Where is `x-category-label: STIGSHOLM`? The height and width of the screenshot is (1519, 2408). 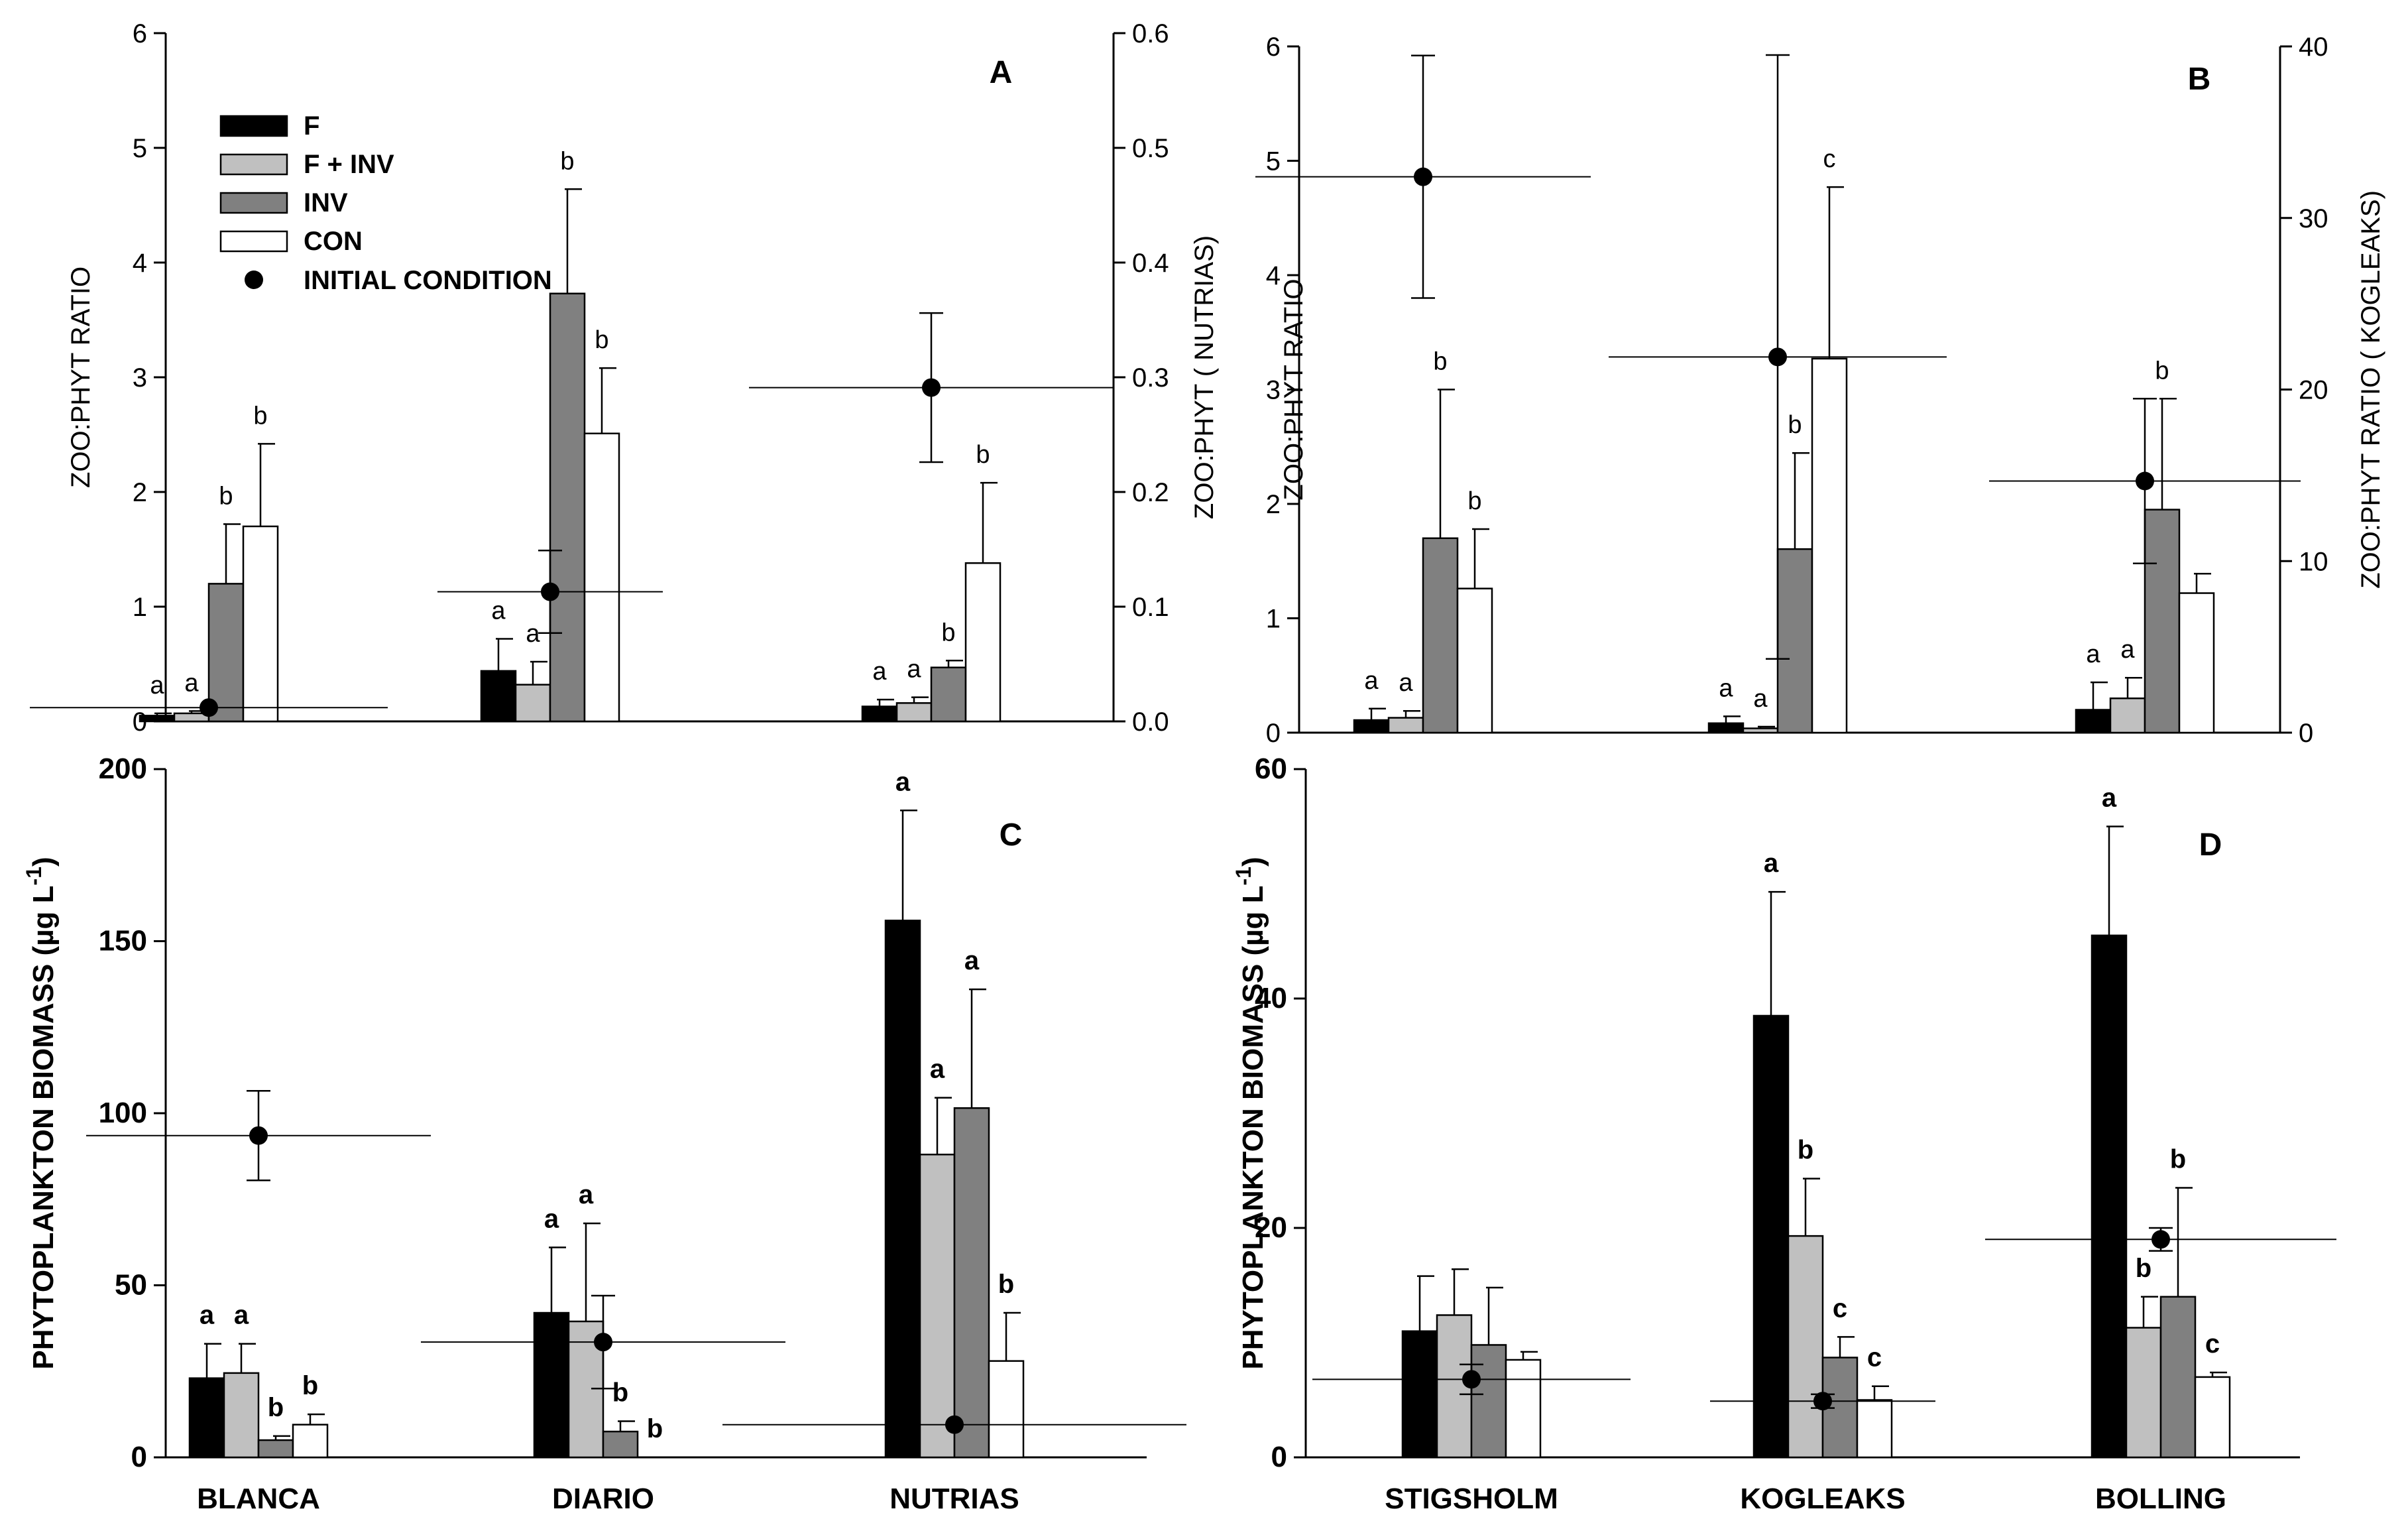
x-category-label: STIGSHOLM is located at coordinates (1472, 1499).